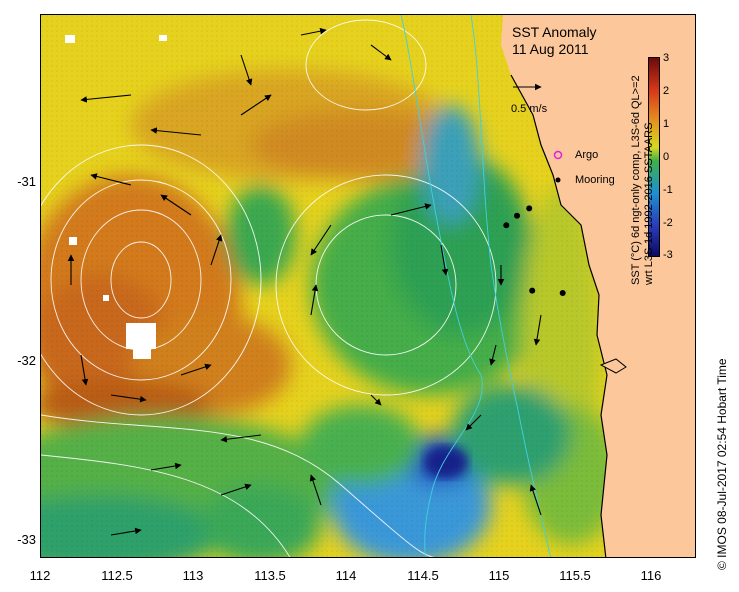  What do you see at coordinates (117, 575) in the screenshot?
I see `lon-tick-label: 112.5` at bounding box center [117, 575].